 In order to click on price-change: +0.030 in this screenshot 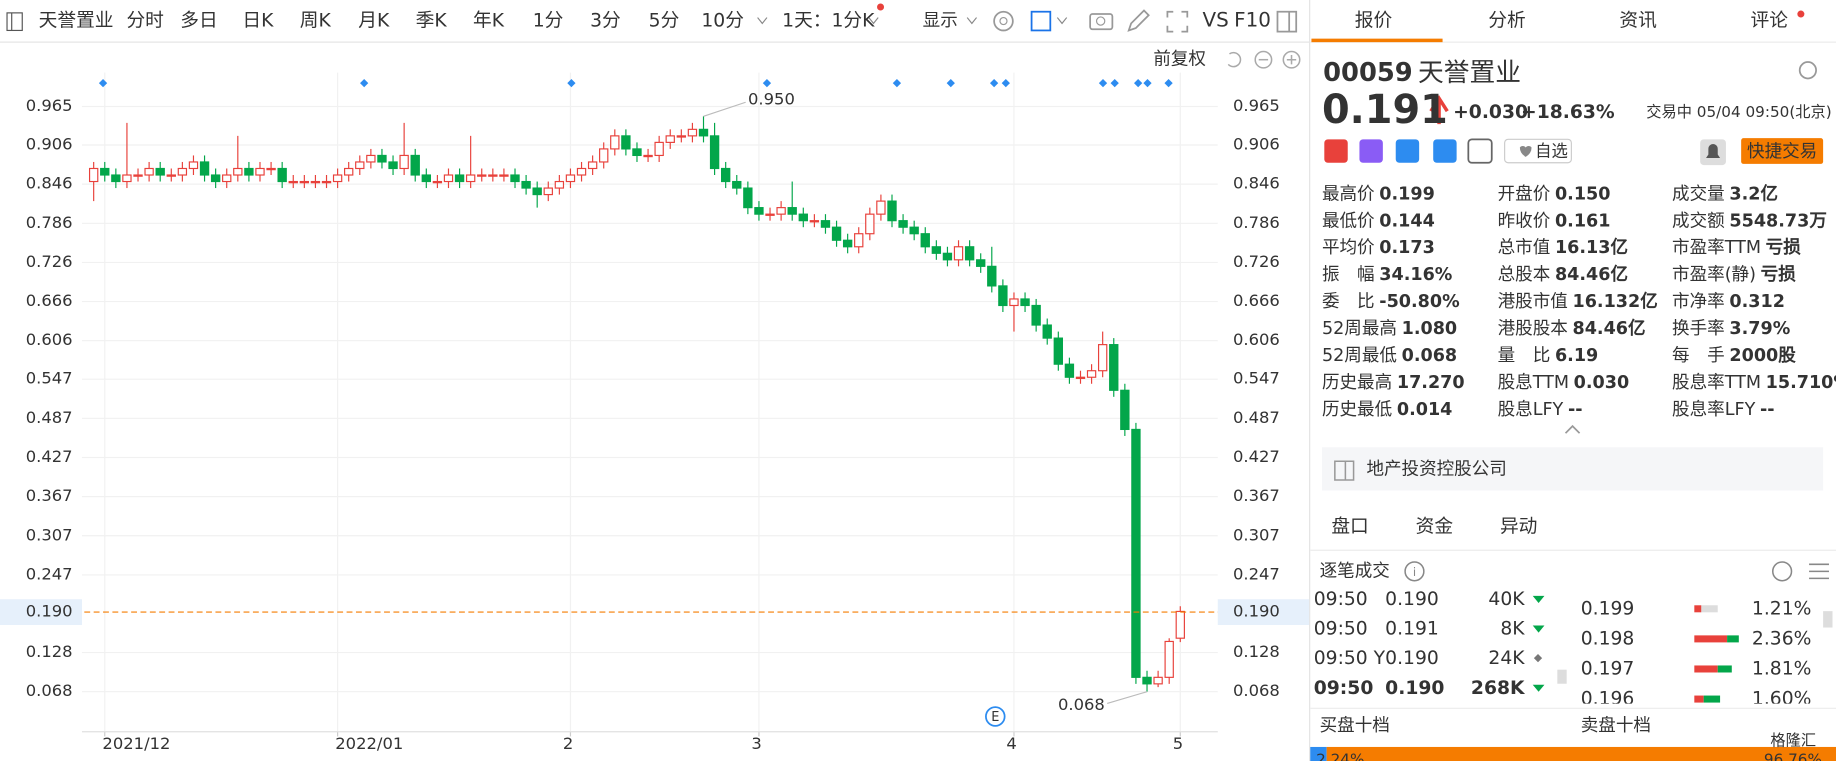, I will do `click(1490, 112)`.